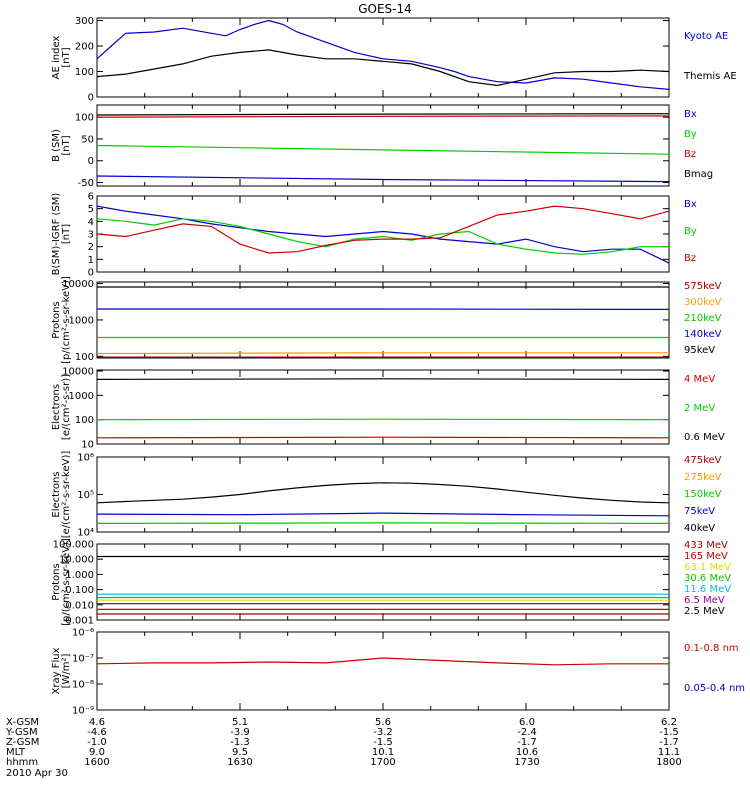 The width and height of the screenshot is (750, 800). Describe the element at coordinates (669, 752) in the screenshot. I see `ephemeris-value: 11.1` at that location.